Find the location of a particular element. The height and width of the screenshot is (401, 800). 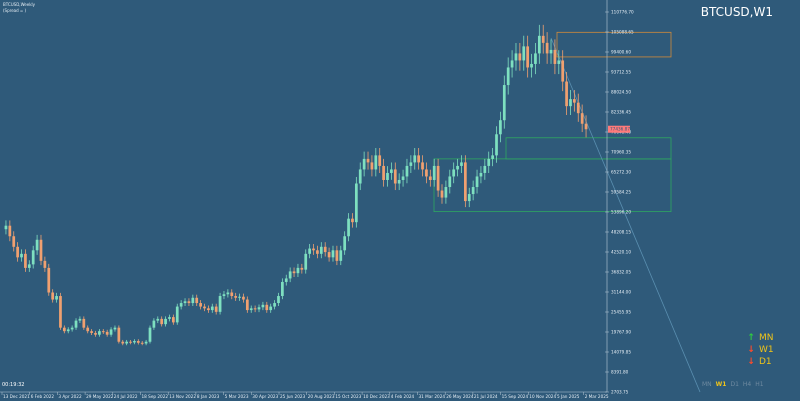

date-tick-label: 24 Jul 2022 is located at coordinates (126, 396).